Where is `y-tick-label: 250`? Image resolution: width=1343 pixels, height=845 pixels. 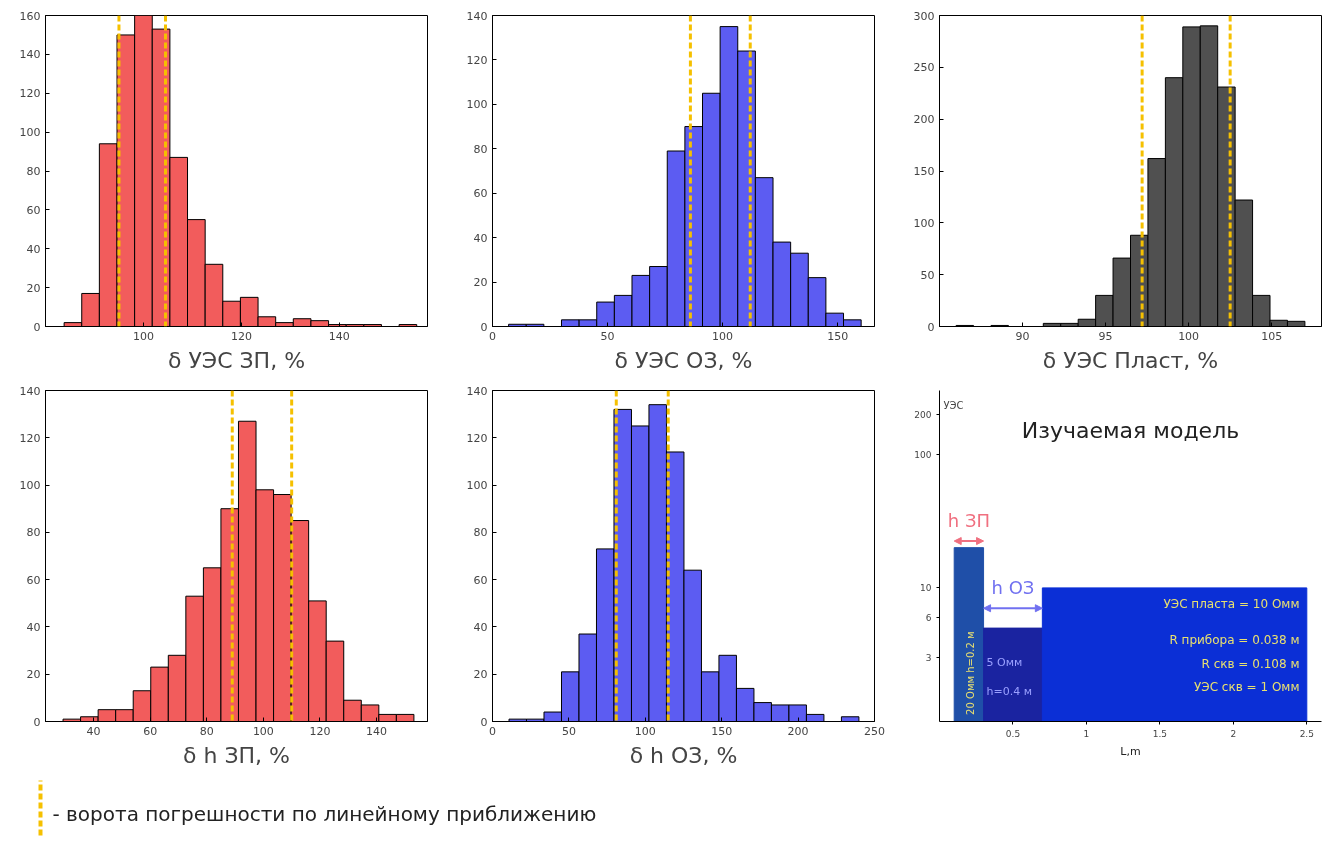 y-tick-label: 250 is located at coordinates (924, 68).